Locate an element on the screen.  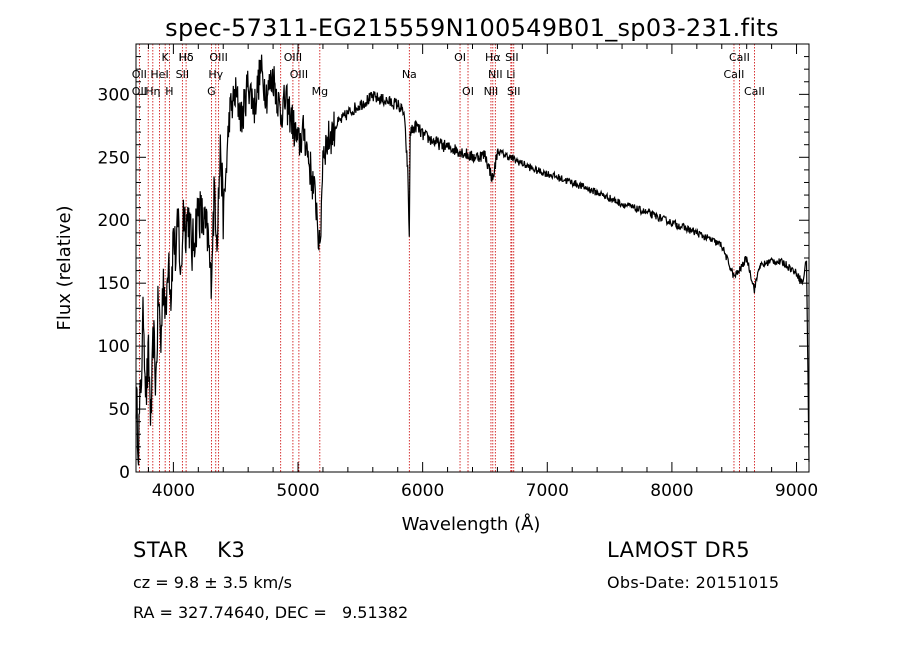
line-label-8: CaII is located at coordinates (739, 57).